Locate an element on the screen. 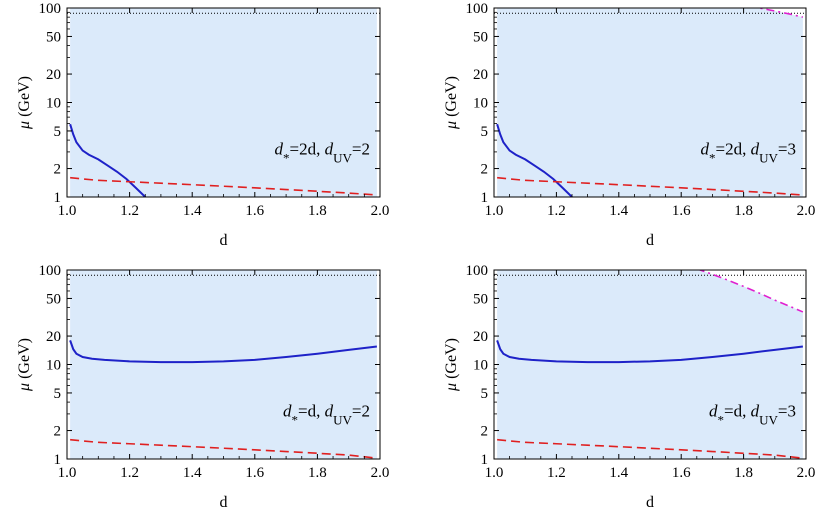 The height and width of the screenshot is (518, 817). panel-annotation: d*=d, dUV=2 is located at coordinates (326, 415).